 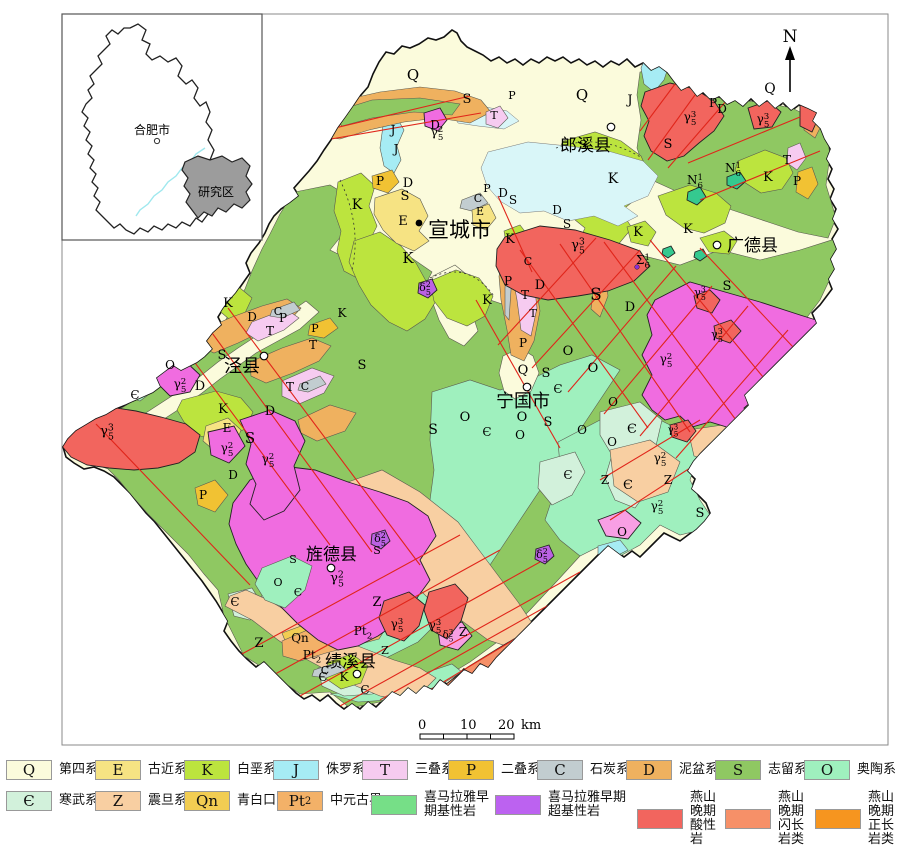 What do you see at coordinates (752, 246) in the screenshot?
I see `city-label: 广德县` at bounding box center [752, 246].